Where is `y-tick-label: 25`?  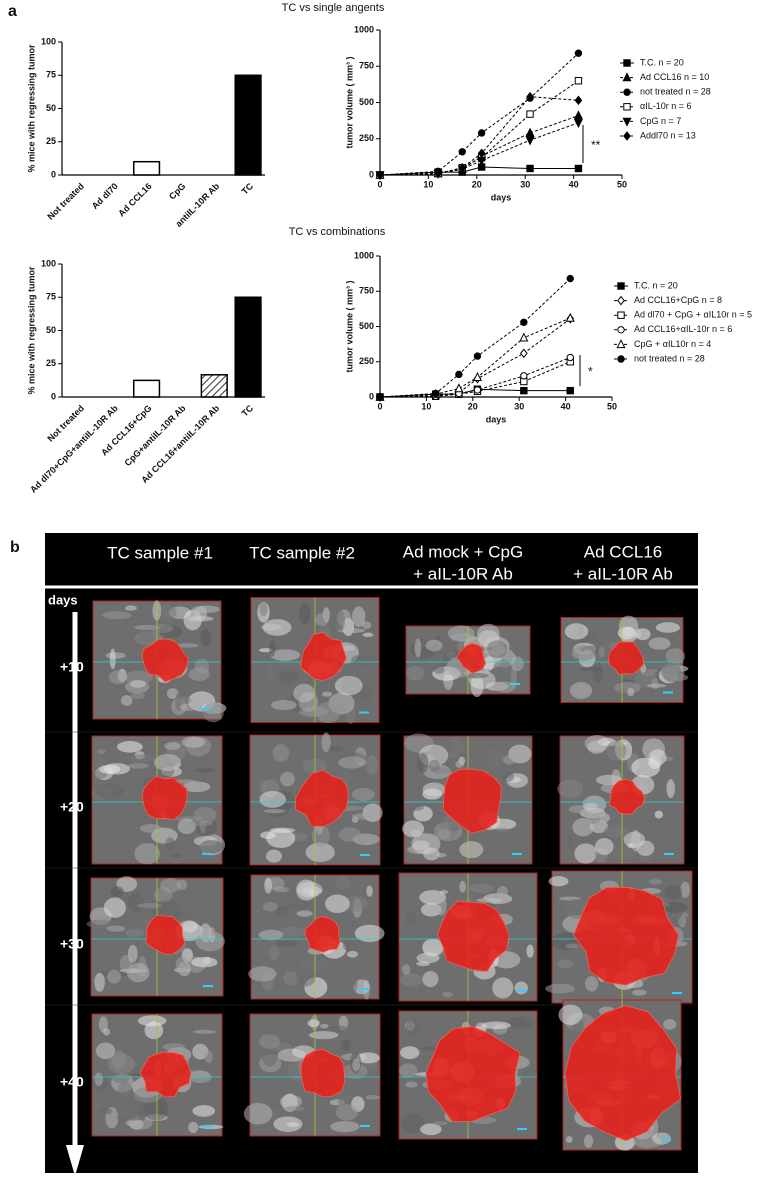 y-tick-label: 25 is located at coordinates (51, 363).